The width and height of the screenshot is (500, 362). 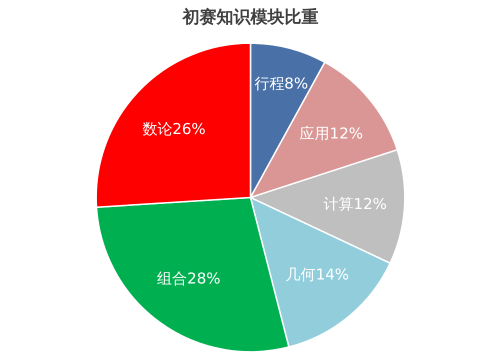 What do you see at coordinates (188, 279) in the screenshot?
I see `slice-label: 组合28%` at bounding box center [188, 279].